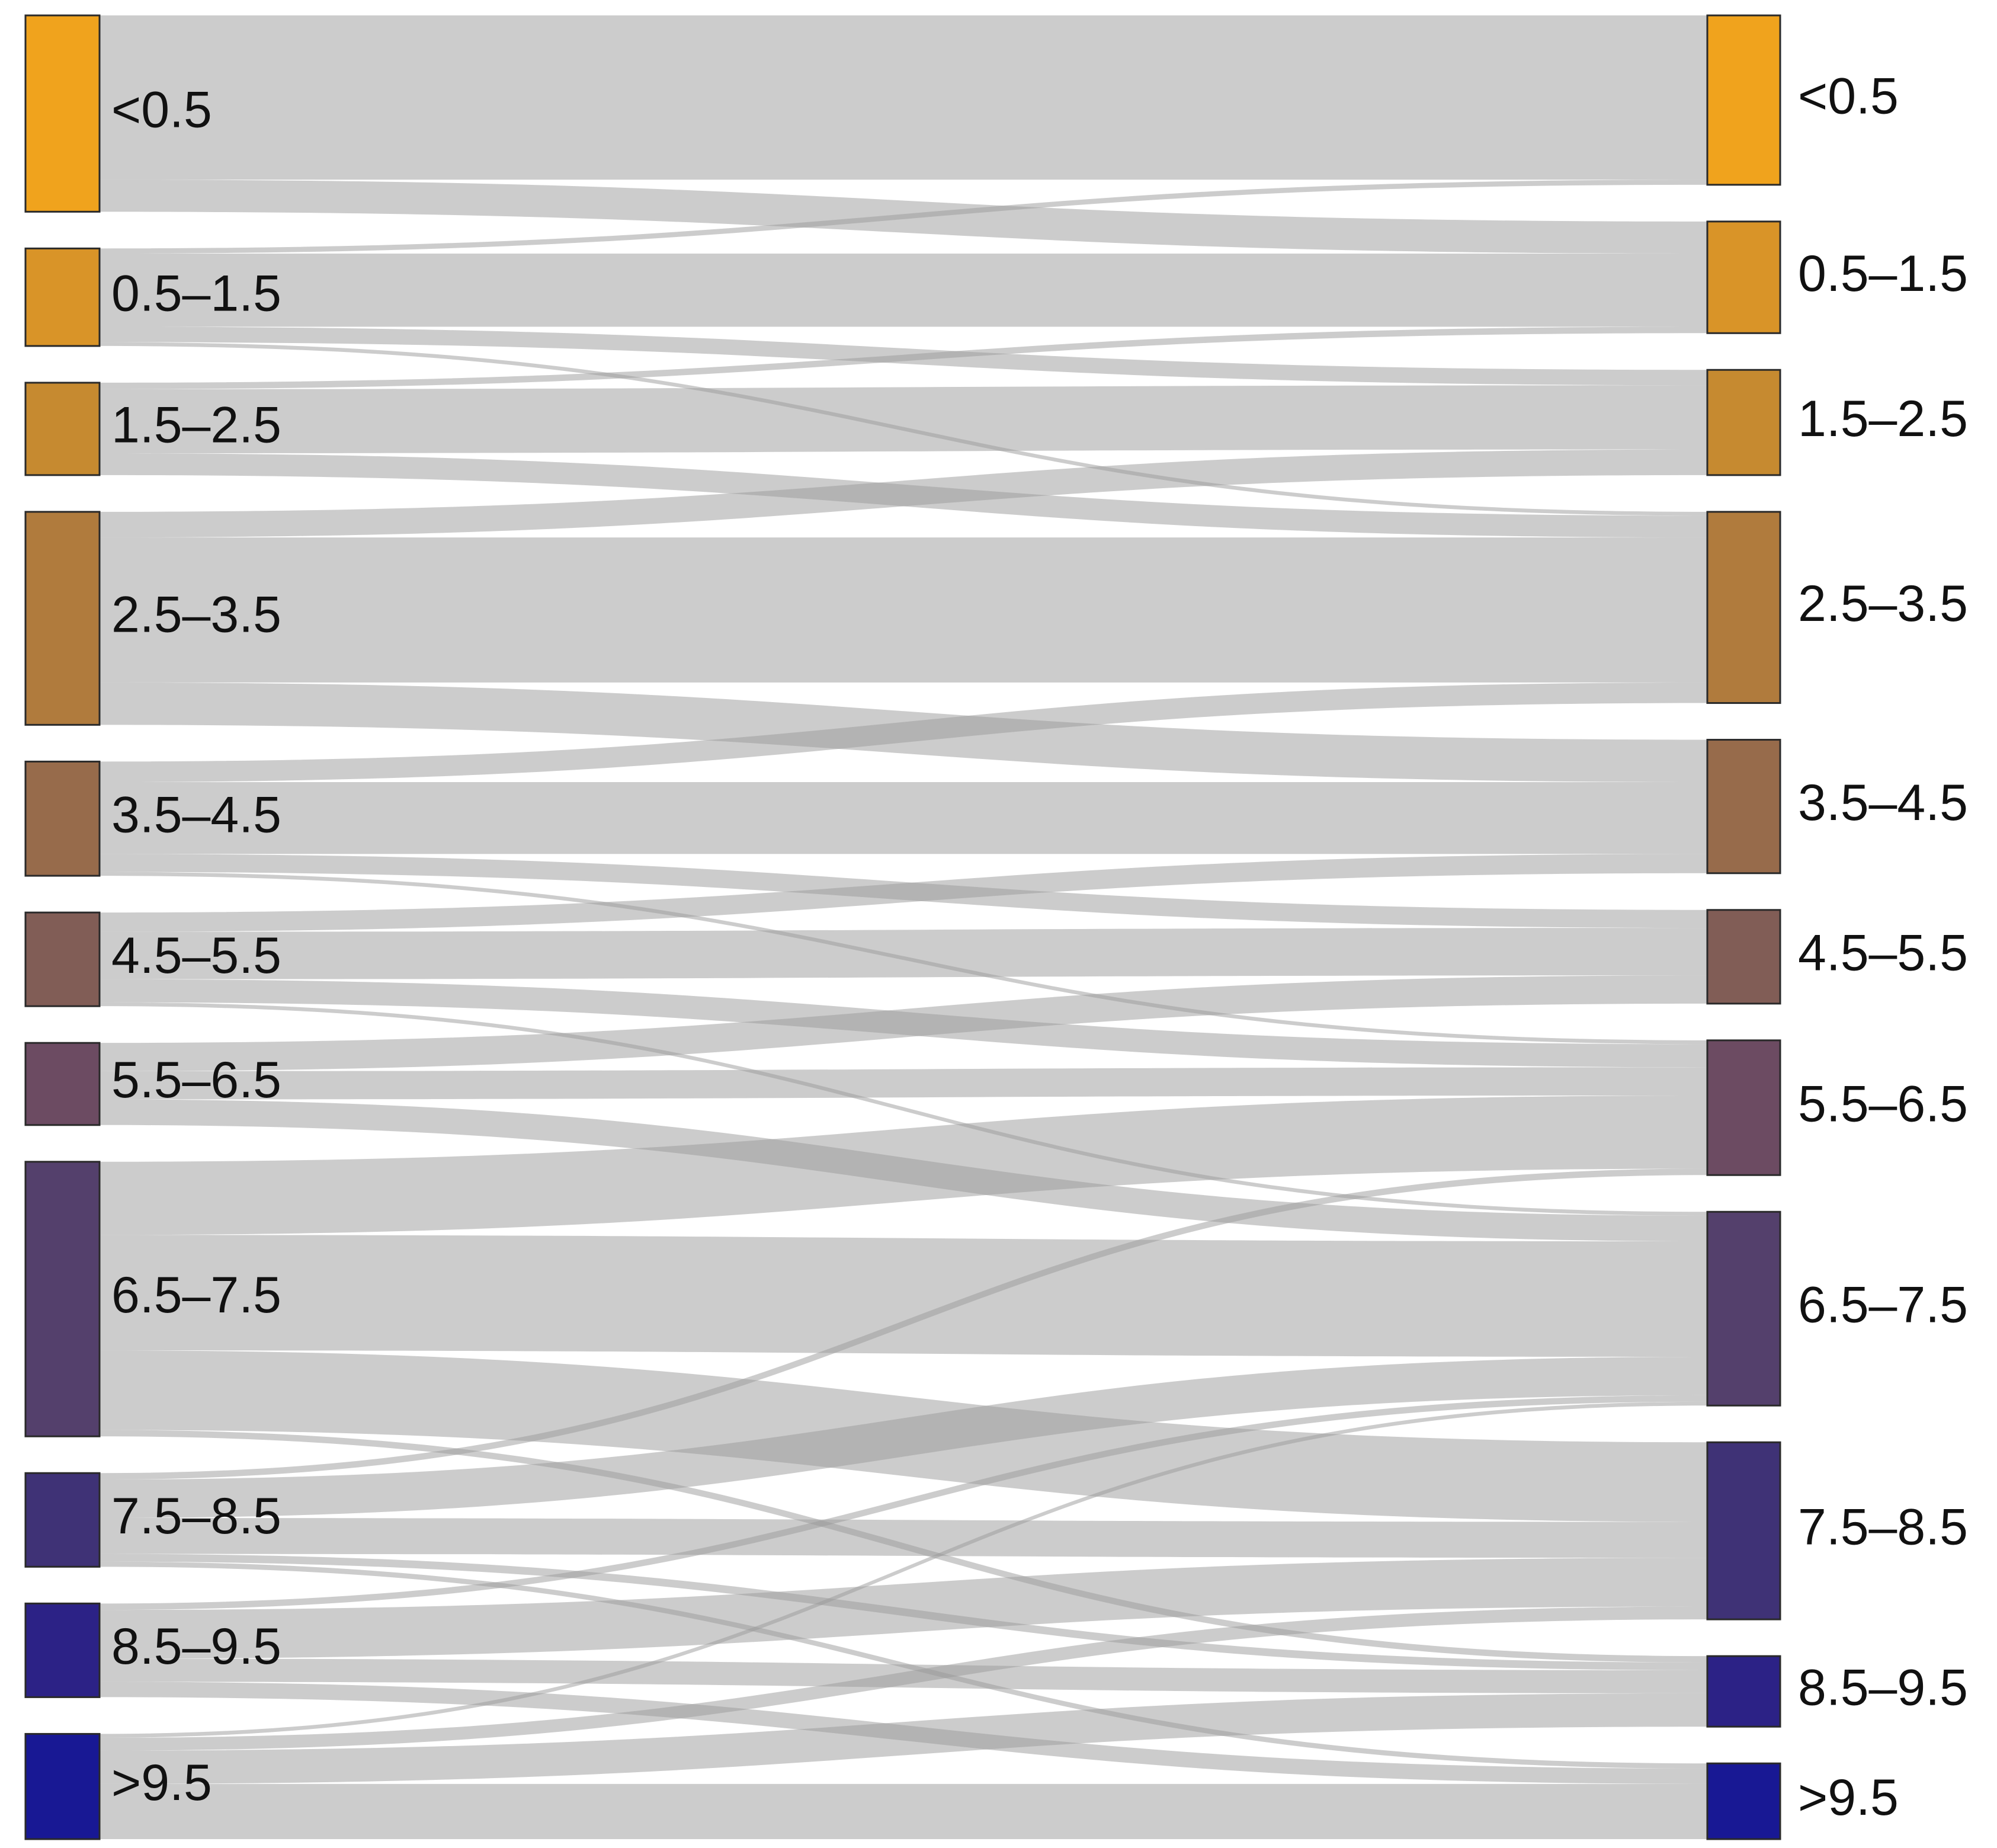  Describe the element at coordinates (1883, 419) in the screenshot. I see `right-node-label: 1.5–2.5` at that location.